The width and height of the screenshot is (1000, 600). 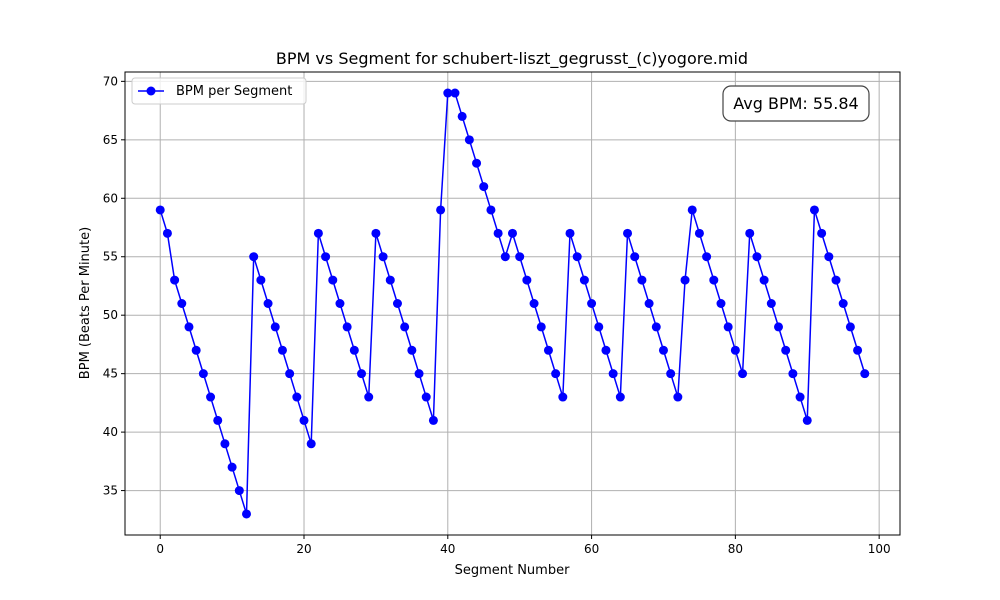 What do you see at coordinates (513, 570) in the screenshot?
I see `x-axis-label: Segment Number` at bounding box center [513, 570].